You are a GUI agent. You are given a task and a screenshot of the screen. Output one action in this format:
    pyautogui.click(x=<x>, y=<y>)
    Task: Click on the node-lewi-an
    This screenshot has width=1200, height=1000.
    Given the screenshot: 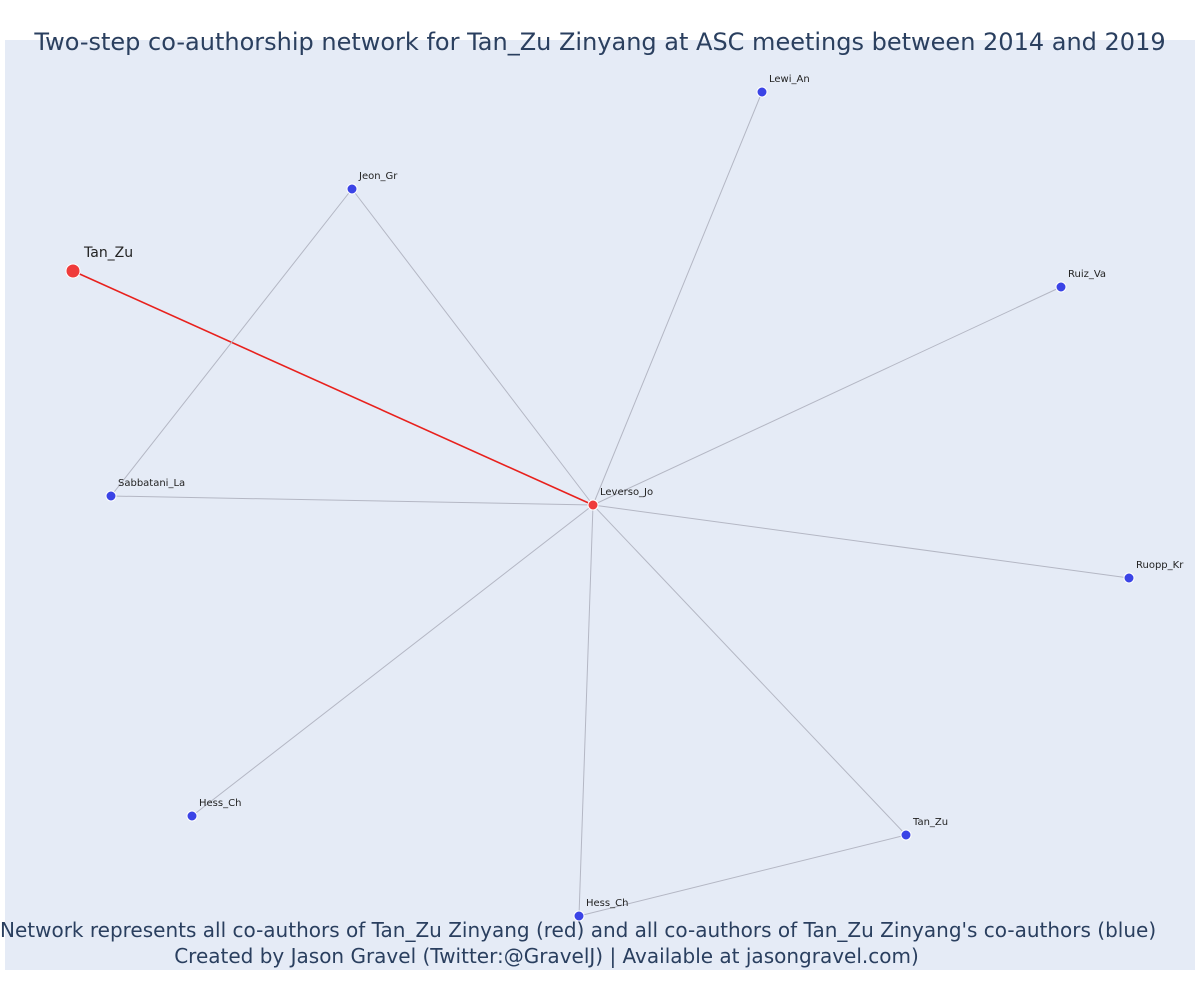 What is the action you would take?
    pyautogui.click(x=762, y=92)
    